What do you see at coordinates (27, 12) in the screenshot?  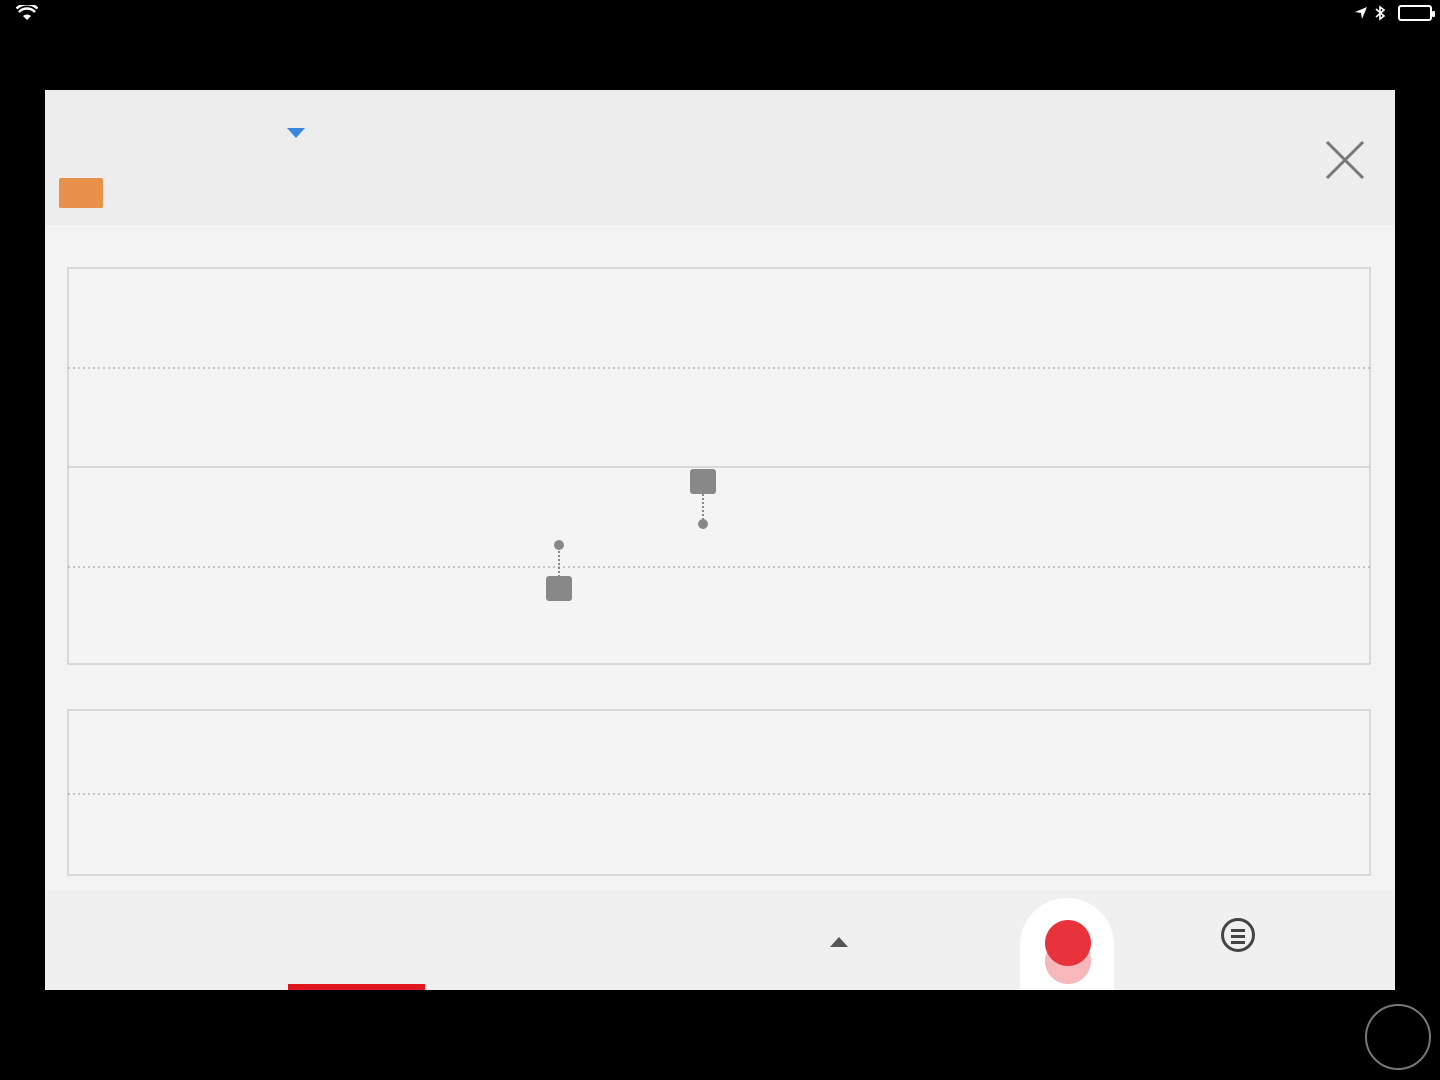 I see `wifi-icon` at bounding box center [27, 12].